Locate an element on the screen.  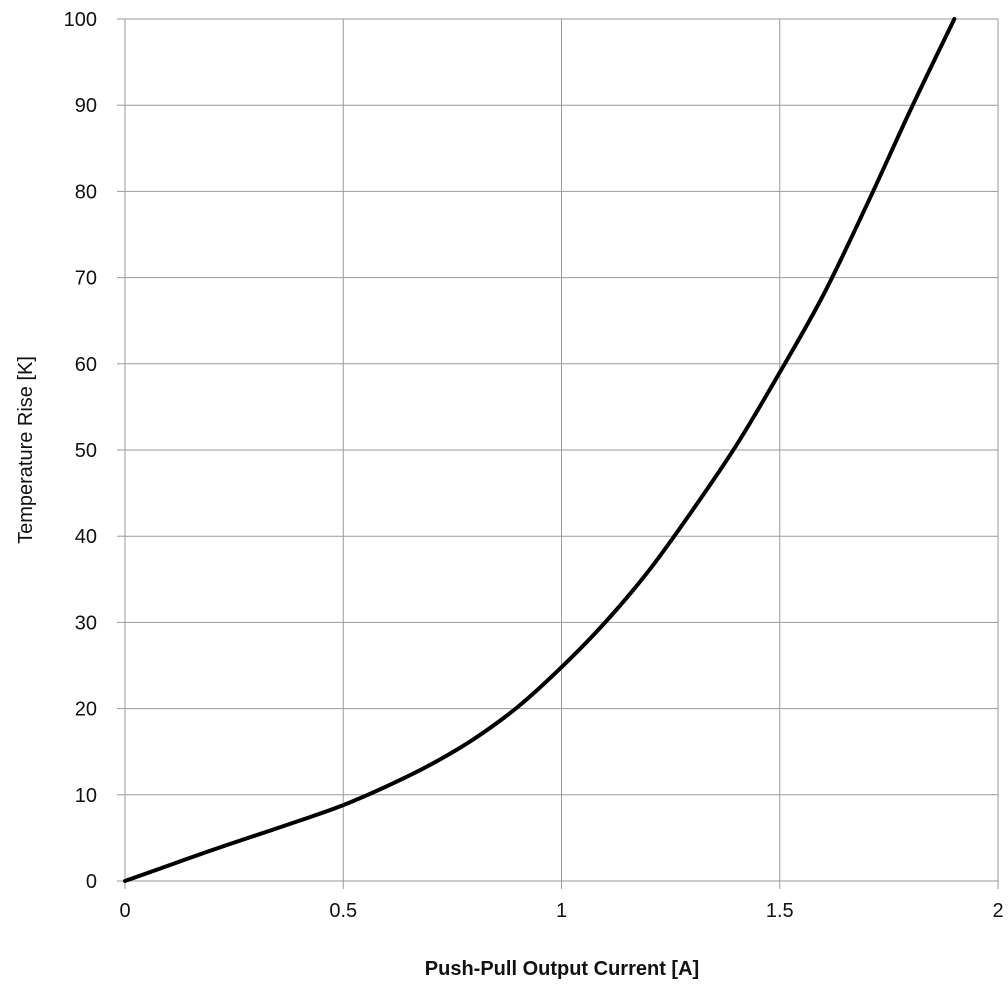
y-tick-label: 60 is located at coordinates (86, 365).